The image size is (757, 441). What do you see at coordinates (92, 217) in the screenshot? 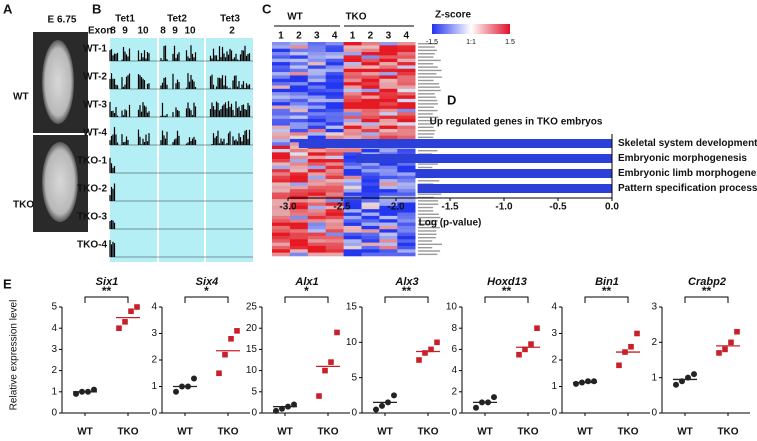
I see `sample-label: TKO-3` at bounding box center [92, 217].